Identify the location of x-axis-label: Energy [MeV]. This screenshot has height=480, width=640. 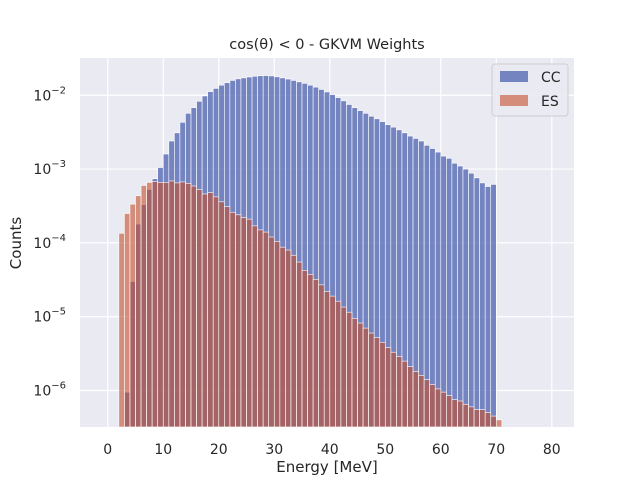
(326, 467).